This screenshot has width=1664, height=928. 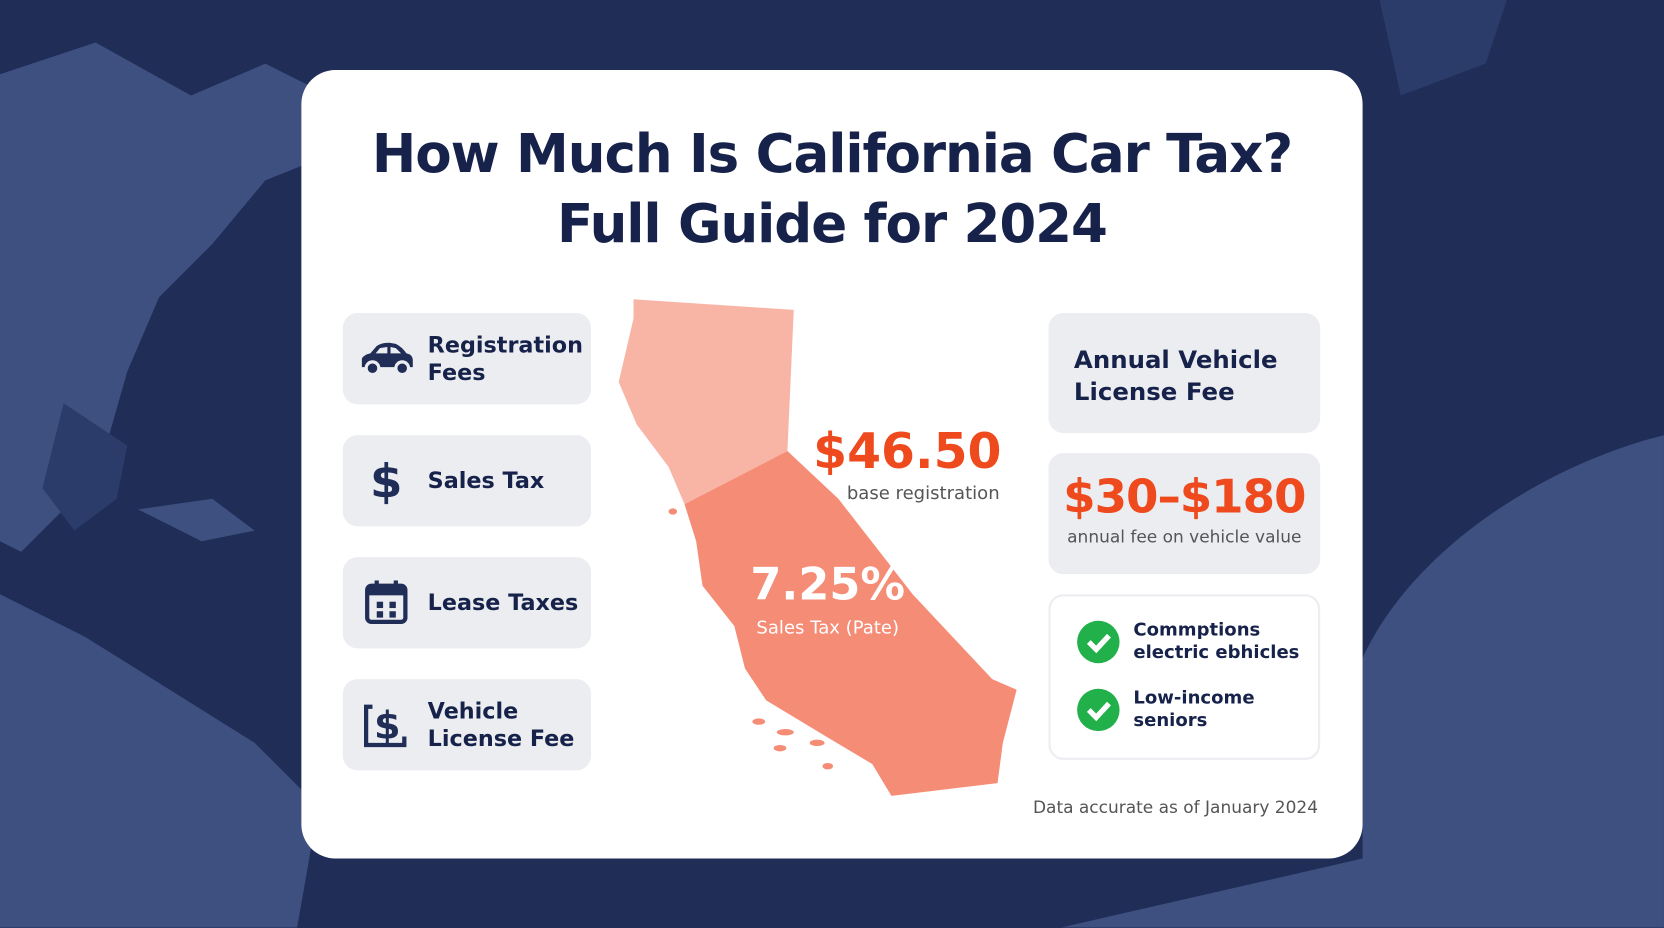 I want to click on vlf-heading-box: Annual Vehicle License Fee, so click(x=1184, y=373).